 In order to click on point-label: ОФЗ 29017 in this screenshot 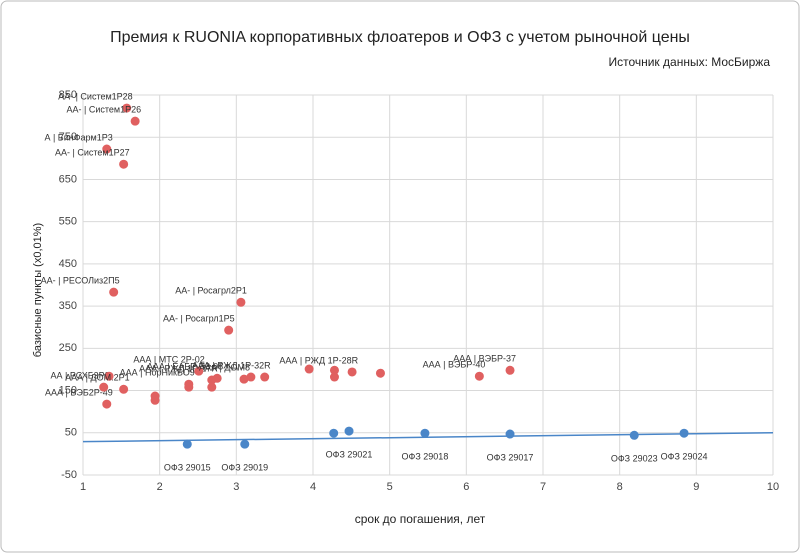, I will do `click(510, 457)`.